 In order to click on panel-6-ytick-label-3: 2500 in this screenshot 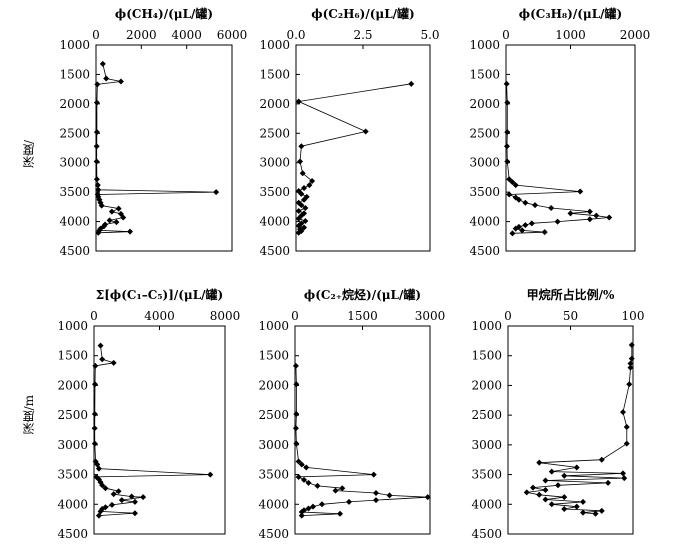, I will do `click(486, 415)`.